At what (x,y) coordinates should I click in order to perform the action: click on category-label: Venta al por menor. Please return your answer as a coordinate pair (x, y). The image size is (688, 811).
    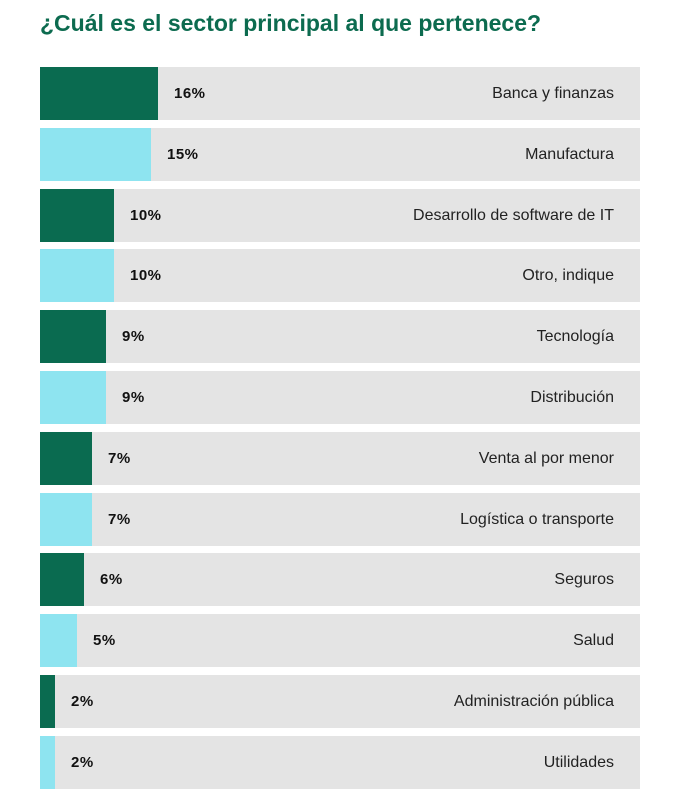
    Looking at the image, I should click on (546, 458).